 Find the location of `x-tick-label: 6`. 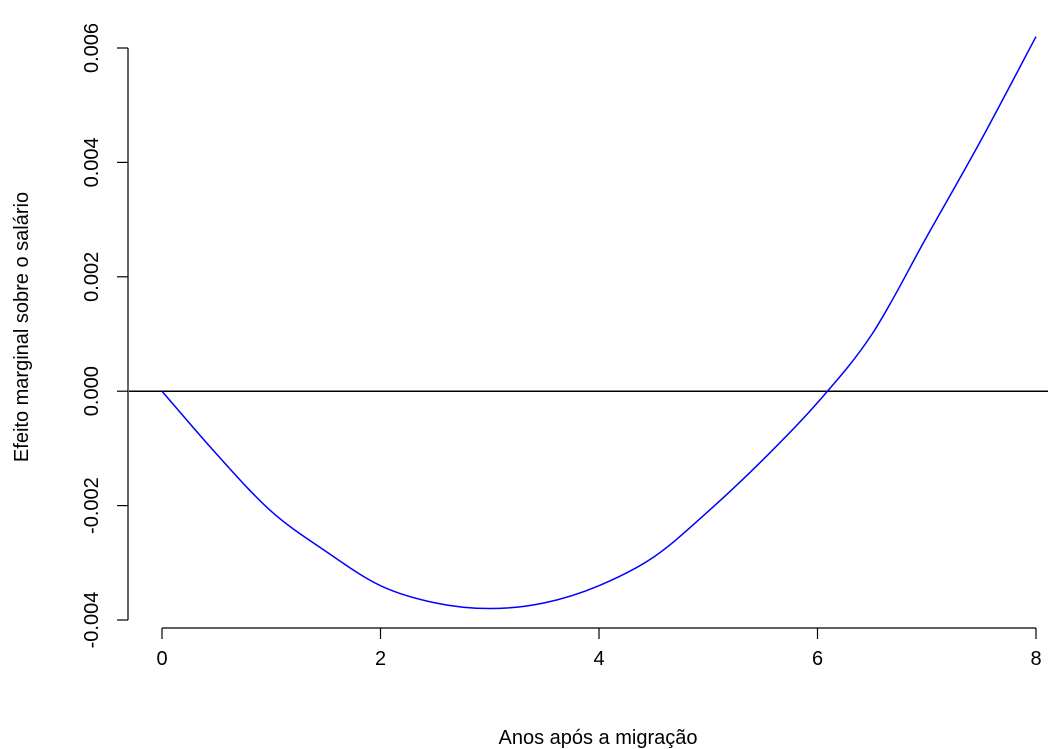

x-tick-label: 6 is located at coordinates (817, 659).